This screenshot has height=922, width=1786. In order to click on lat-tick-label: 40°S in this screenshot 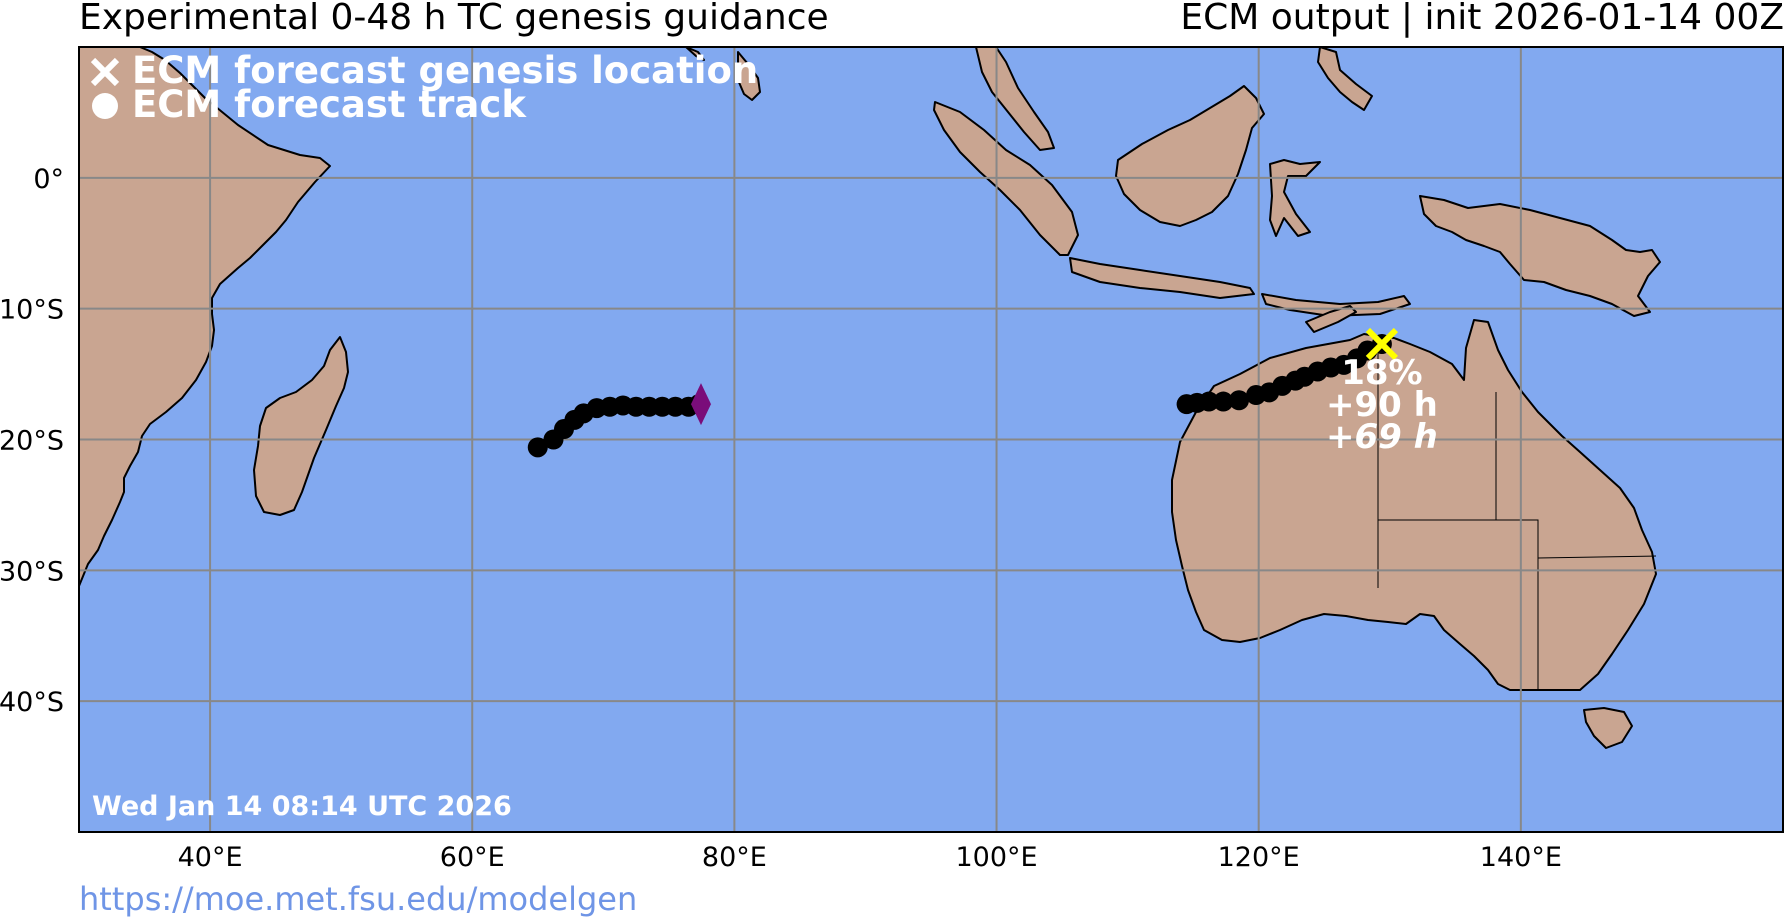, I will do `click(32, 702)`.